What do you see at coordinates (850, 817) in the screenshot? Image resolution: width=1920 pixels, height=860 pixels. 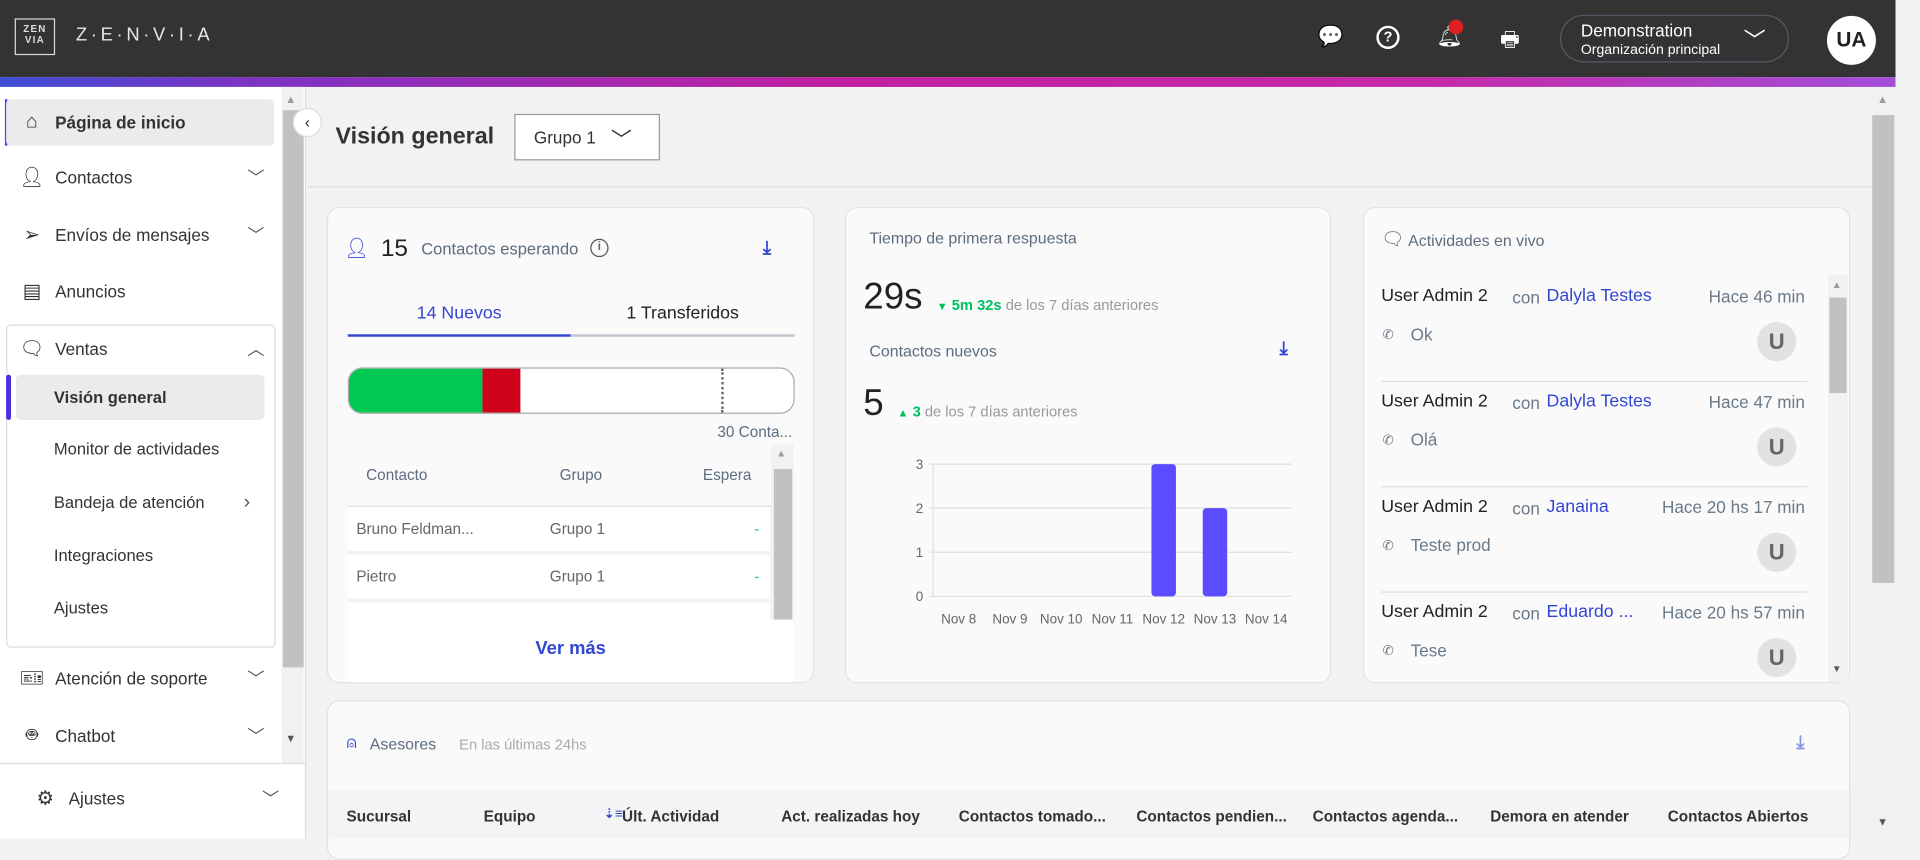 I see `advisors-column-header: Act. realizadas hoy` at bounding box center [850, 817].